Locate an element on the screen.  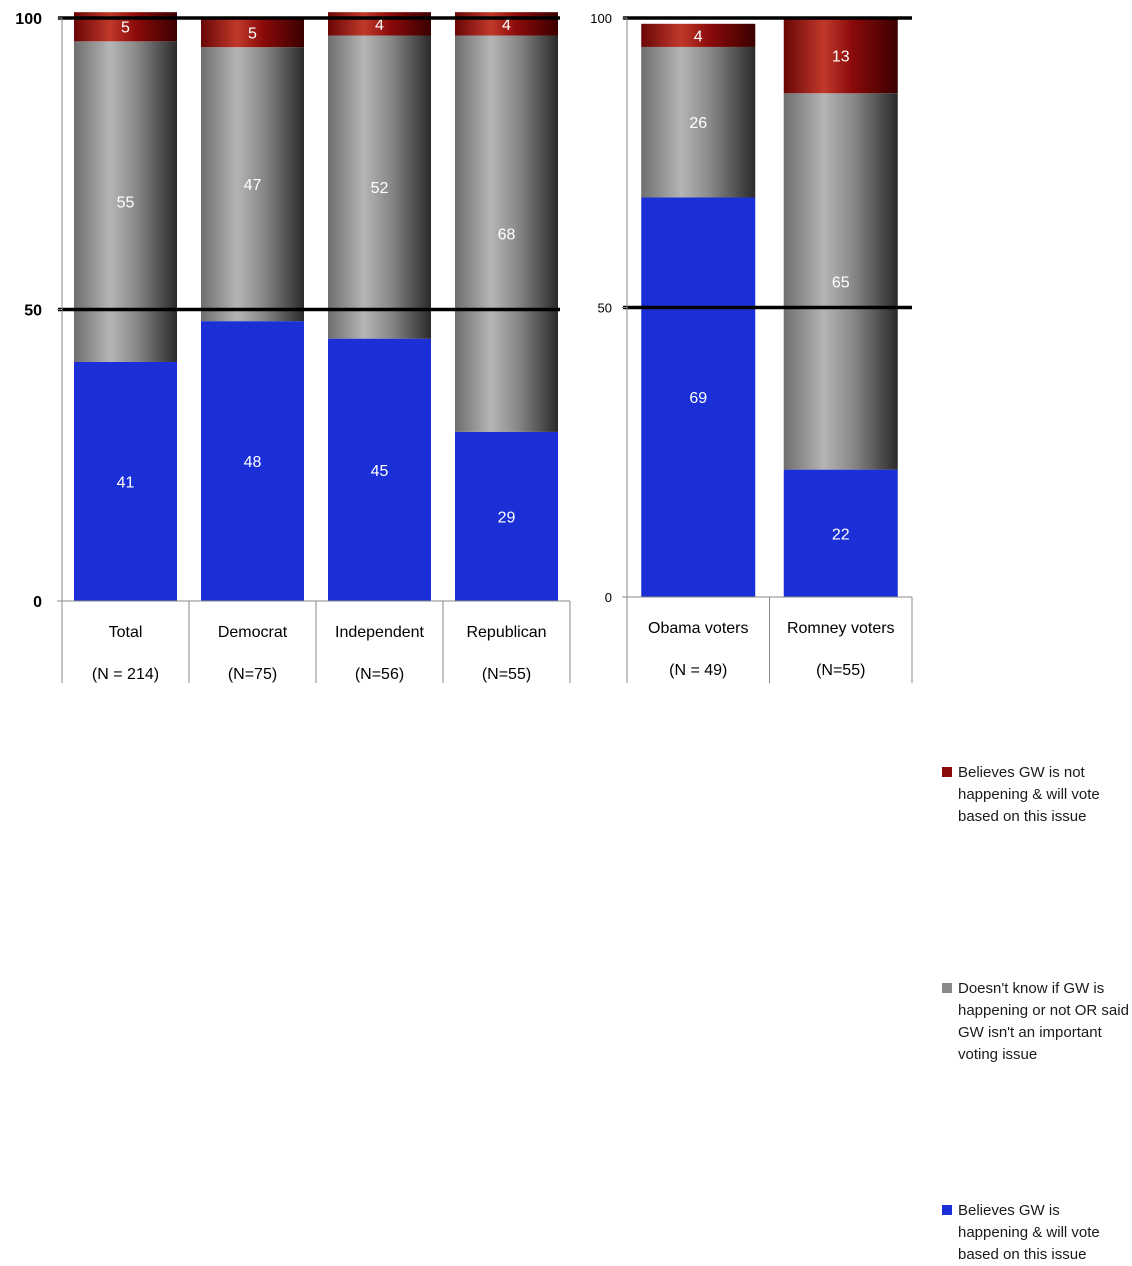
category-note: (N = 214) is located at coordinates (125, 674).